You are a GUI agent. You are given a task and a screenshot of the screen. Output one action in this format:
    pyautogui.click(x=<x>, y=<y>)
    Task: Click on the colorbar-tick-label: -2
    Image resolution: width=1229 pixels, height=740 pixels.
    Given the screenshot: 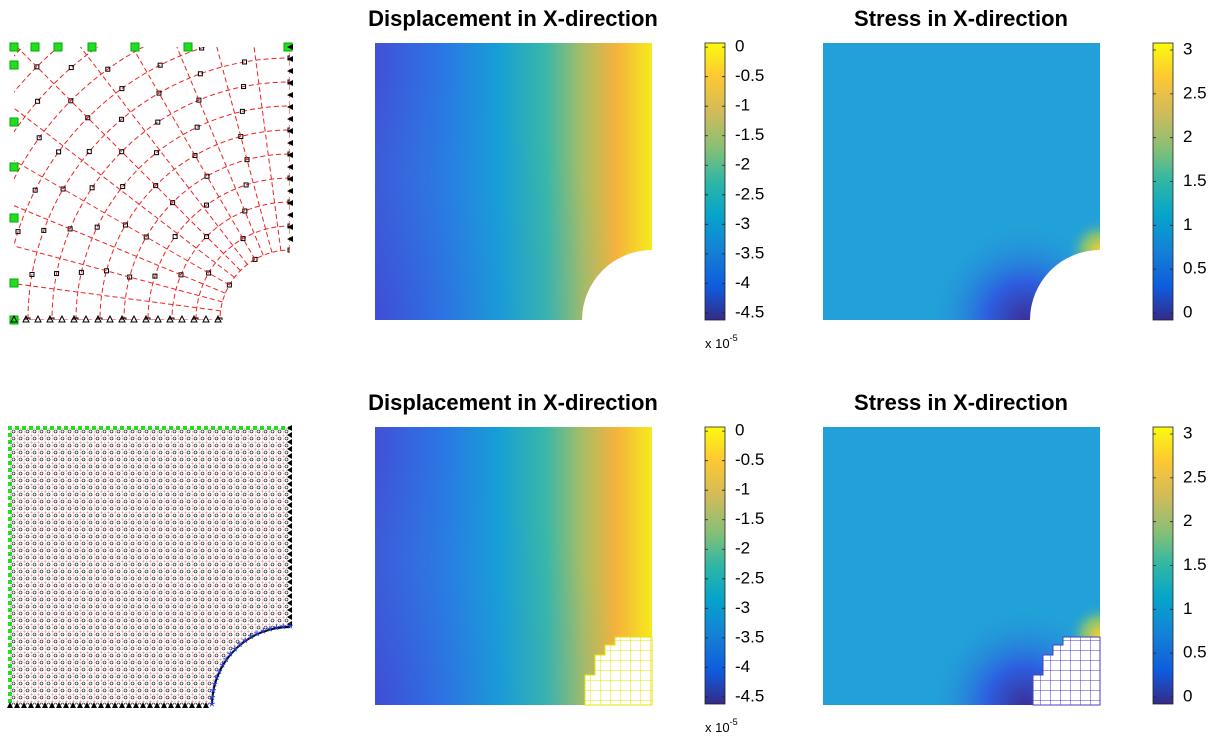 What is the action you would take?
    pyautogui.click(x=742, y=548)
    